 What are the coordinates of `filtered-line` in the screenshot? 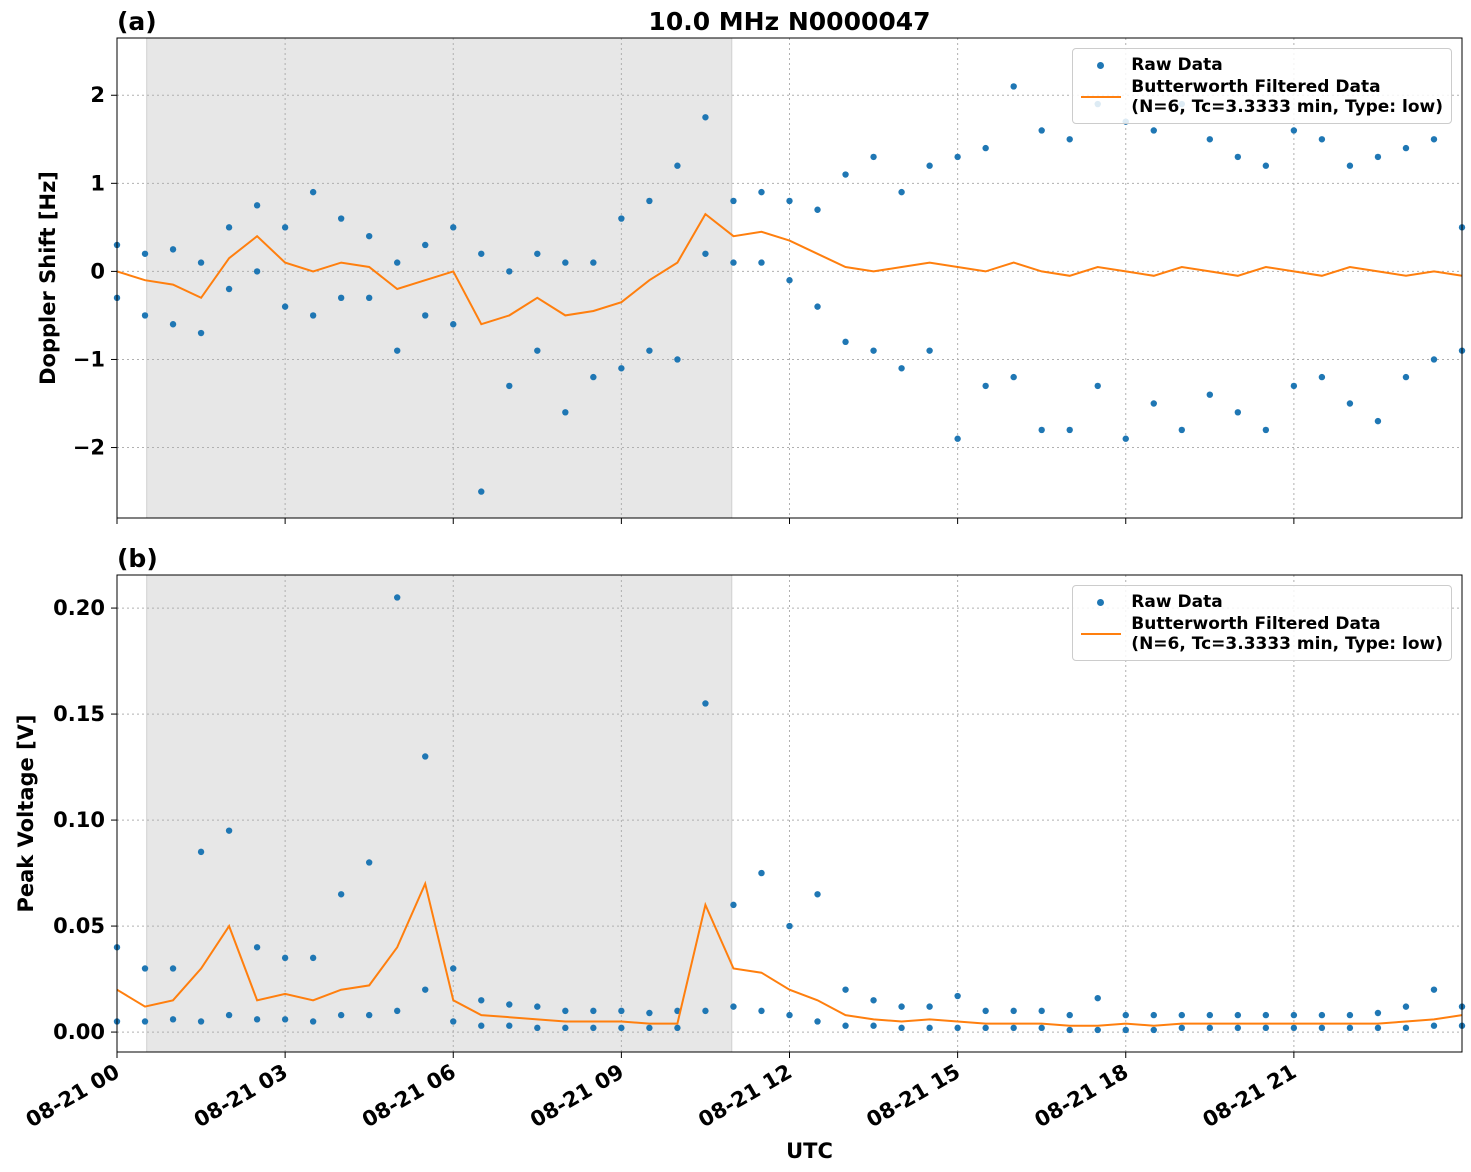 It's located at (789, 269).